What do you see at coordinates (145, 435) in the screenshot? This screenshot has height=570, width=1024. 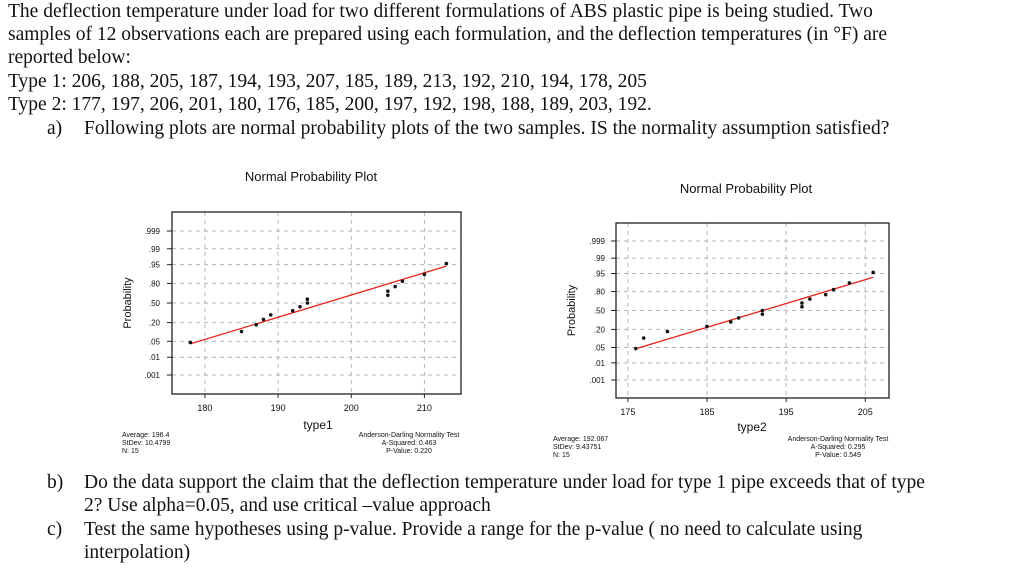 I see `stats-left-line: Average: 196.4` at bounding box center [145, 435].